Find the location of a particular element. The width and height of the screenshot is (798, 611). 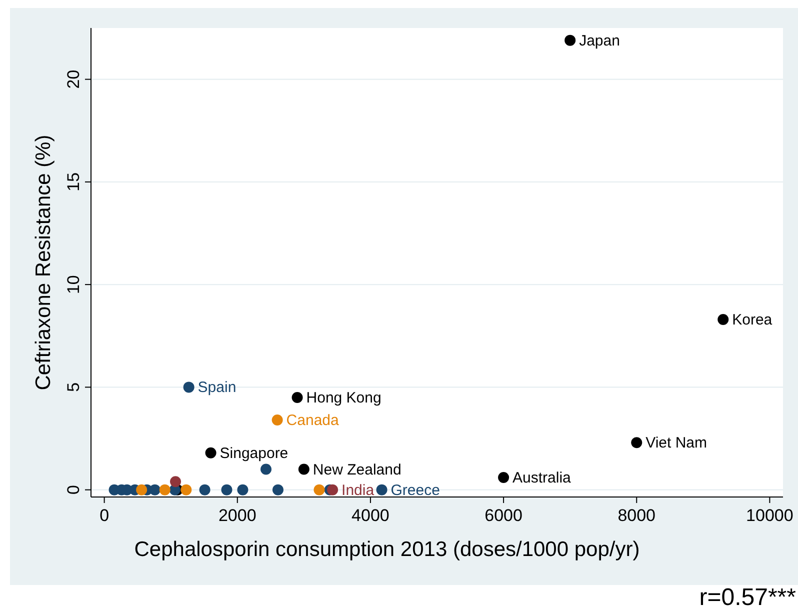

data-label: New Zealand is located at coordinates (357, 469).